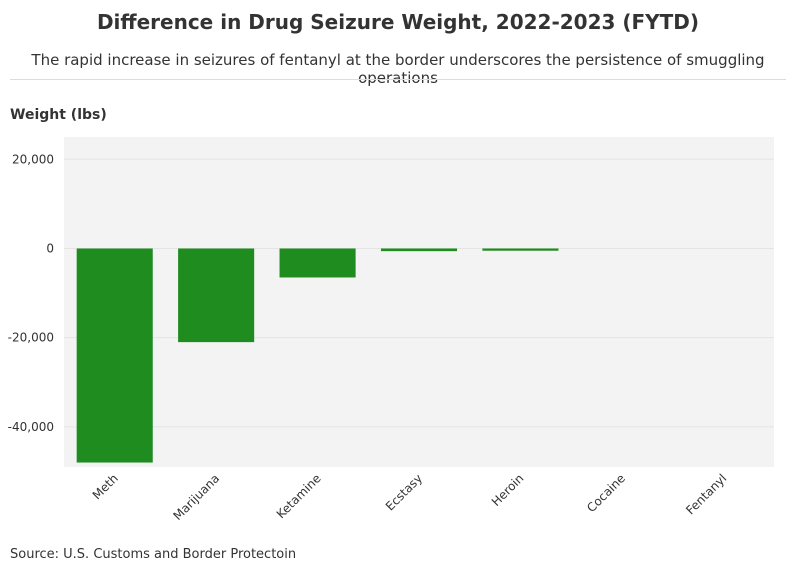 The width and height of the screenshot is (796, 575). Describe the element at coordinates (404, 492) in the screenshot. I see `x-tick-label: Ecstasy` at that location.